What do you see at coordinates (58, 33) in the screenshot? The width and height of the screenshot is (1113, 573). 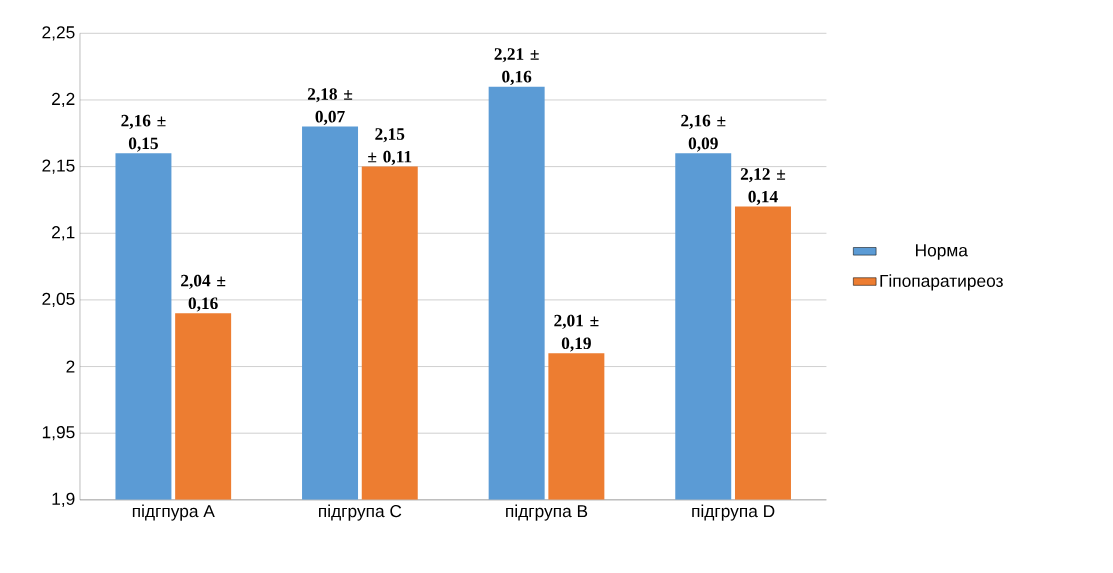 I see `y-tick-label: 2,25` at bounding box center [58, 33].